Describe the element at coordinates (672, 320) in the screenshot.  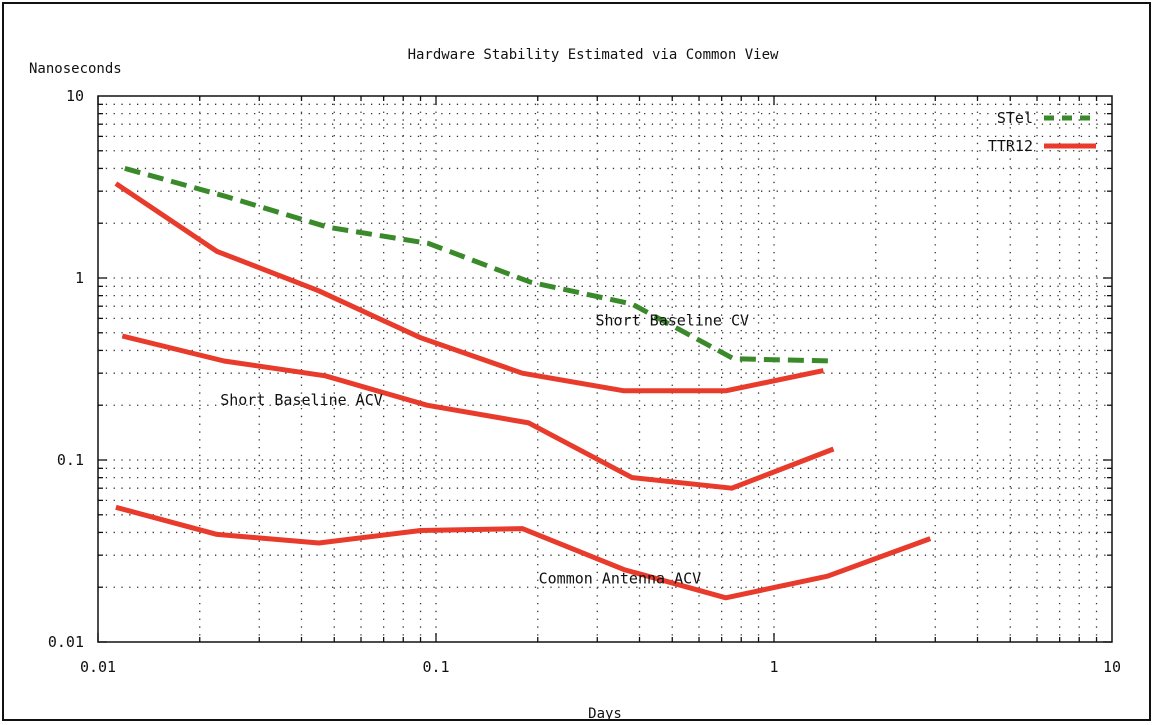
I see `annotation-label: Short Baseline CV` at that location.